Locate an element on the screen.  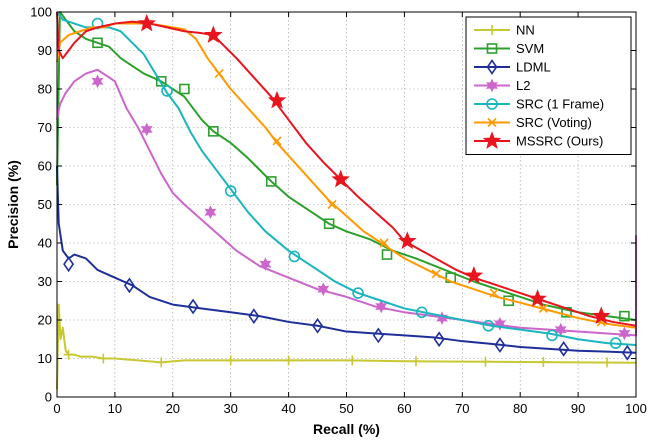
legend-label: SVM is located at coordinates (530, 48).